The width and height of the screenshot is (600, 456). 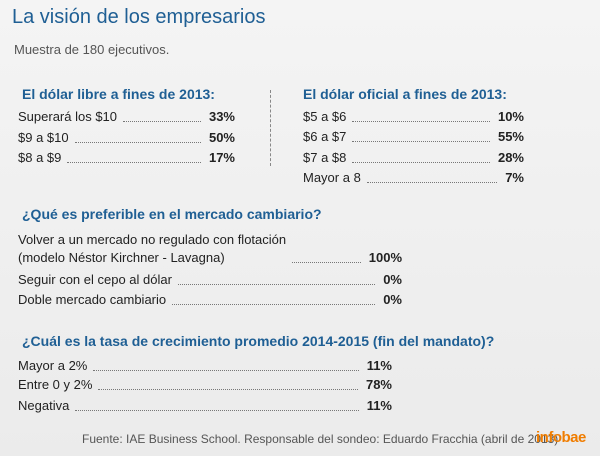 I want to click on label-line: Doble mercado cambiario, so click(x=92, y=299).